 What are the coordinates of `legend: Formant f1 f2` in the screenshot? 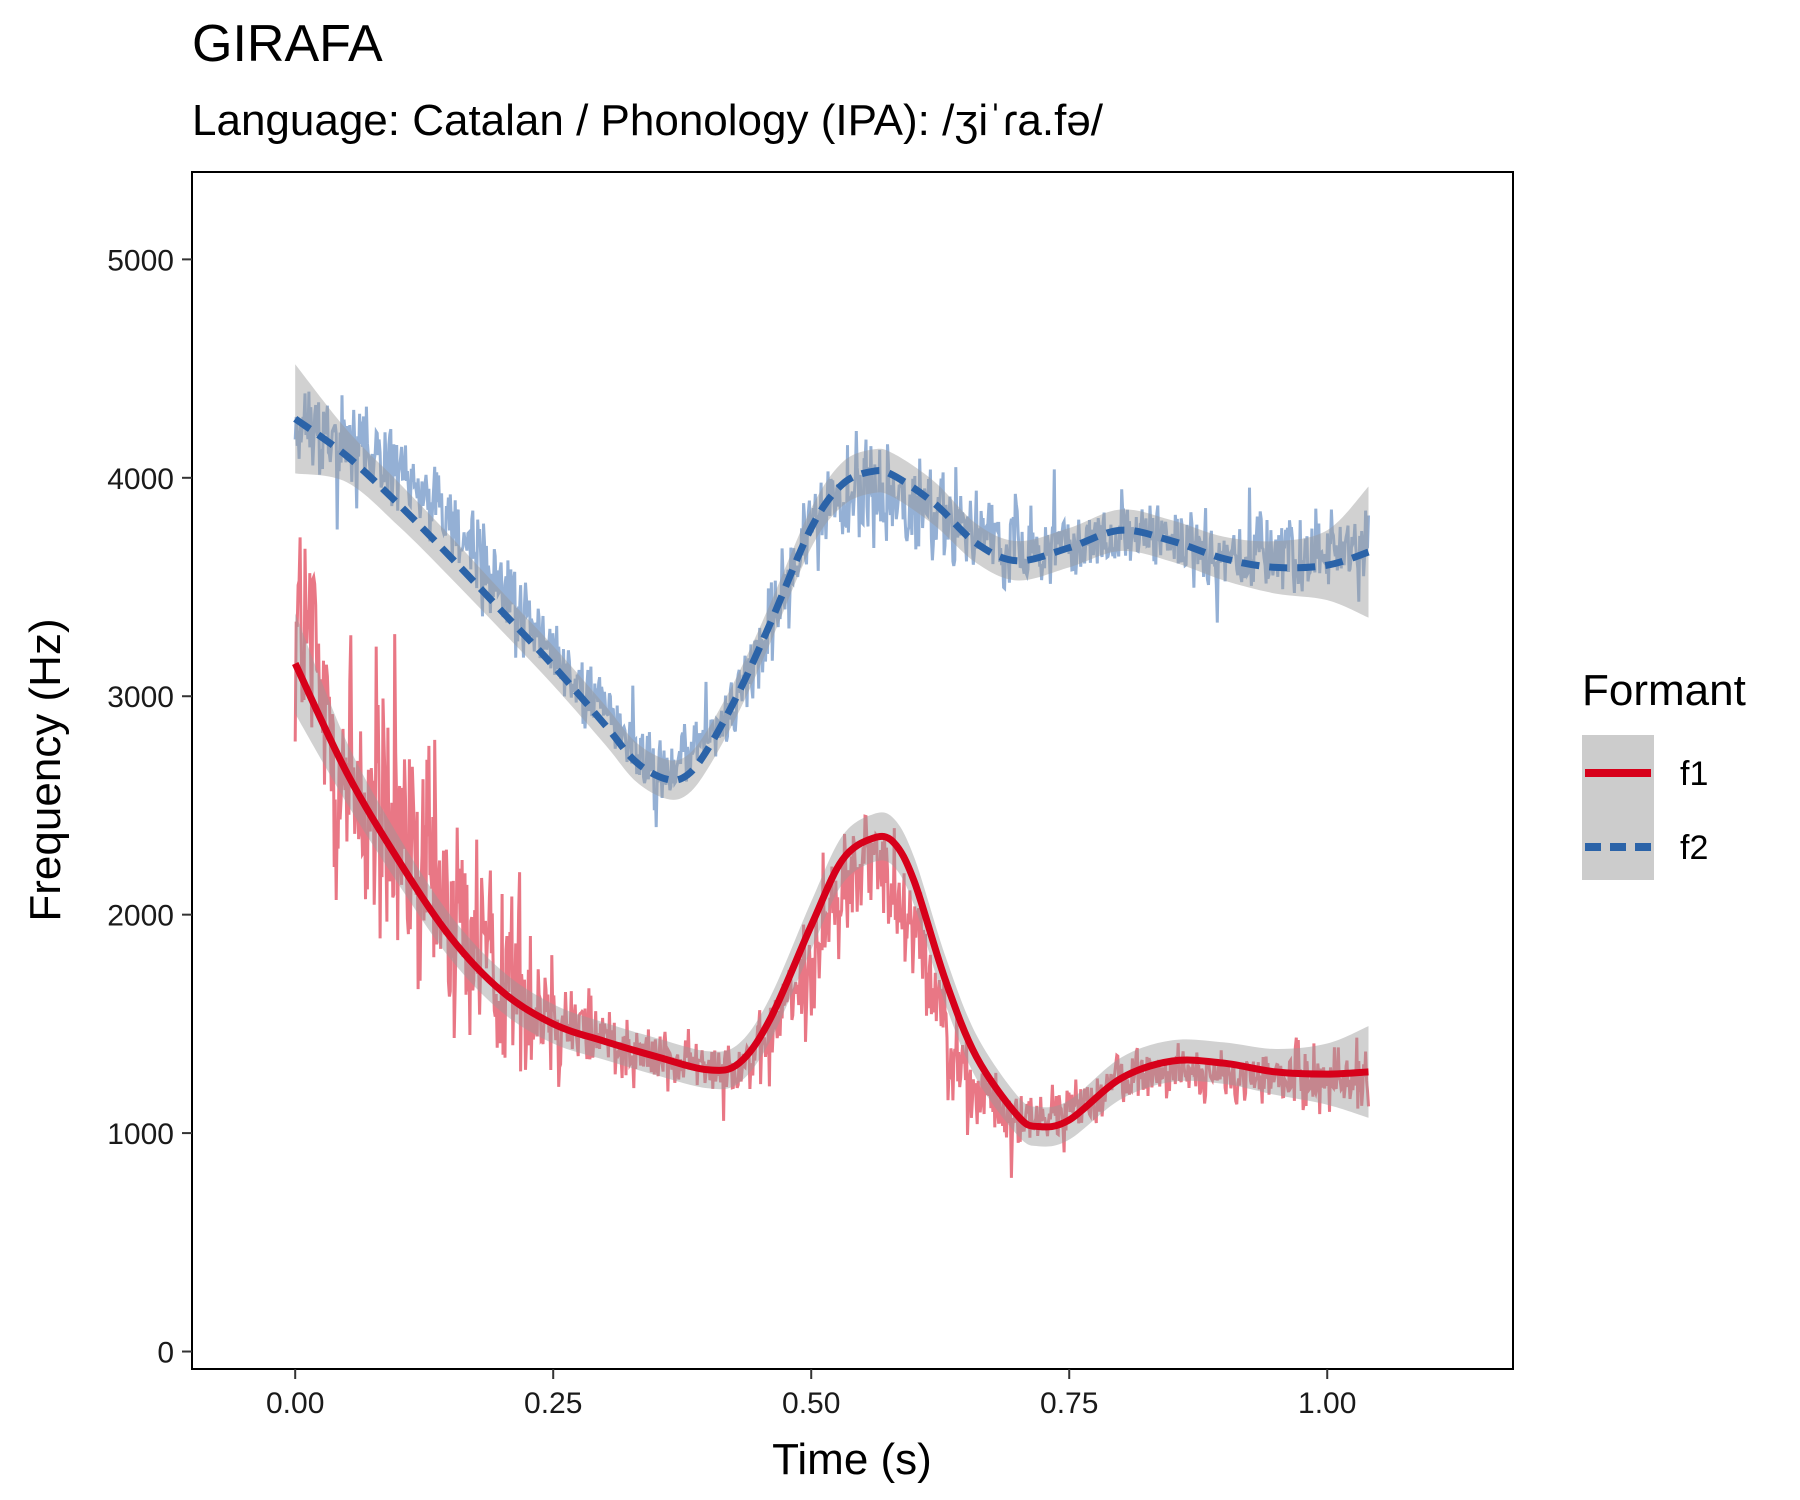 It's located at (1664, 773).